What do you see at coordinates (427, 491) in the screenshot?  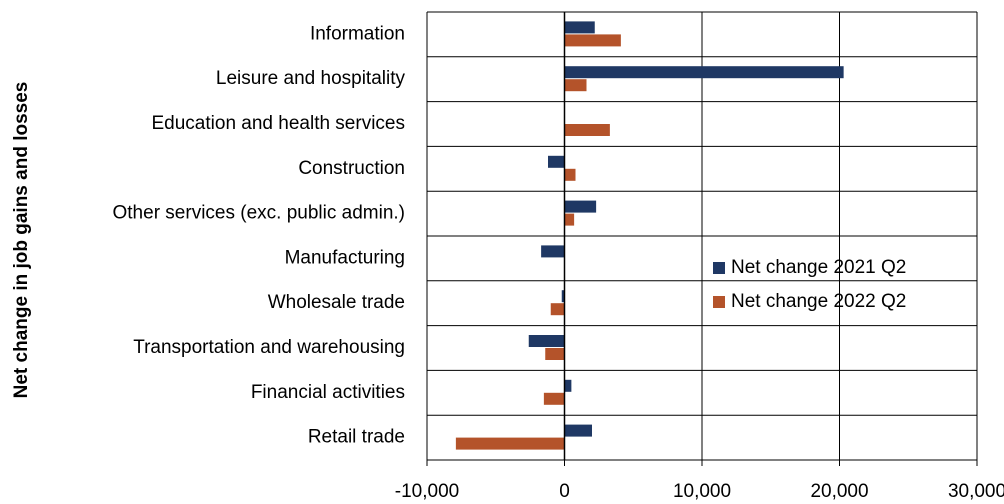 I see `x-tick-label: -10,000` at bounding box center [427, 491].